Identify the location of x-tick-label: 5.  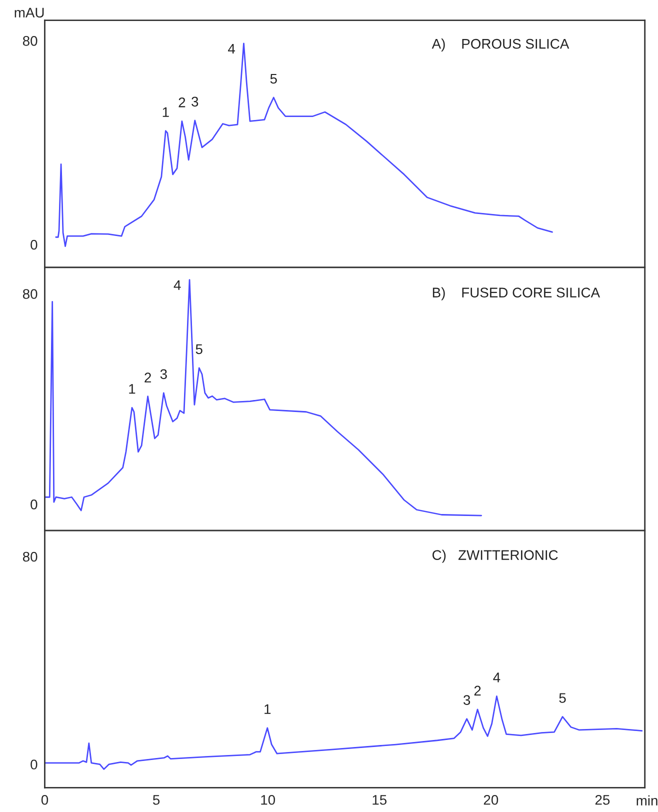
(156, 800).